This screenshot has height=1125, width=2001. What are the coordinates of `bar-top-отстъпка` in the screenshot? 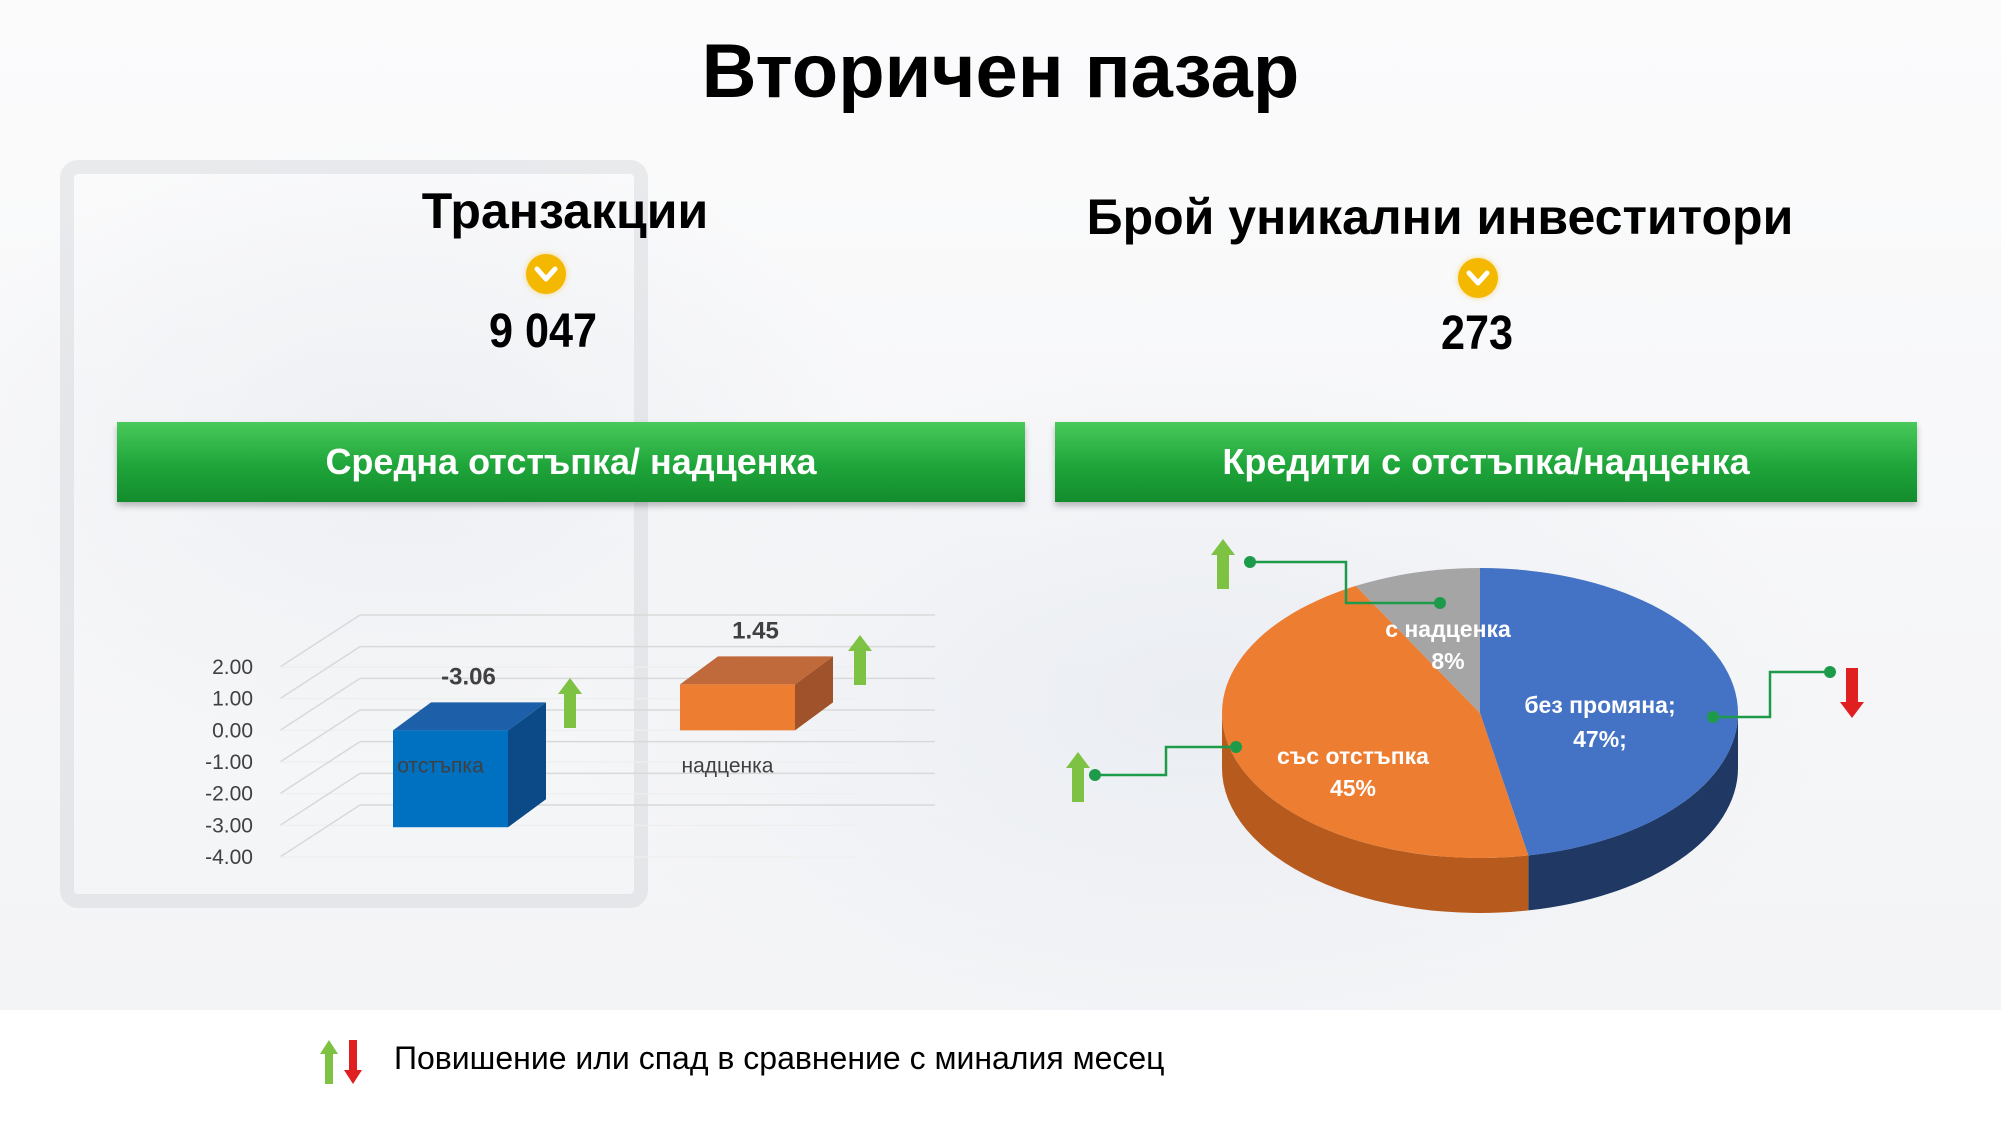 It's located at (469, 716).